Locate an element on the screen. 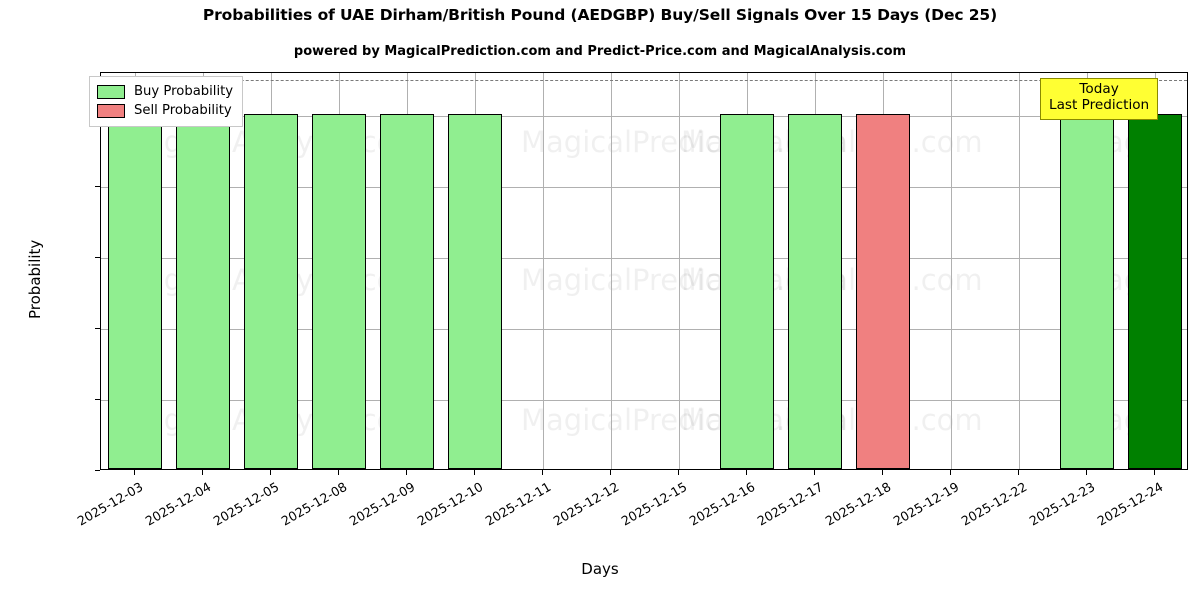 Image resolution: width=1200 pixels, height=600 pixels. chart-legend: Buy Probability Sell Probability is located at coordinates (166, 101).